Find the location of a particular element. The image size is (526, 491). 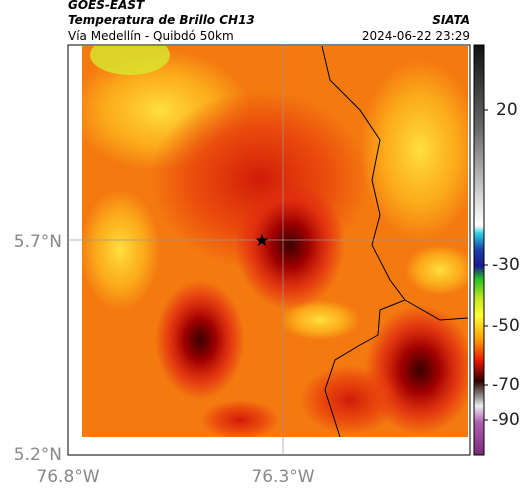

colorbar-tick-label: -30 is located at coordinates (506, 265).